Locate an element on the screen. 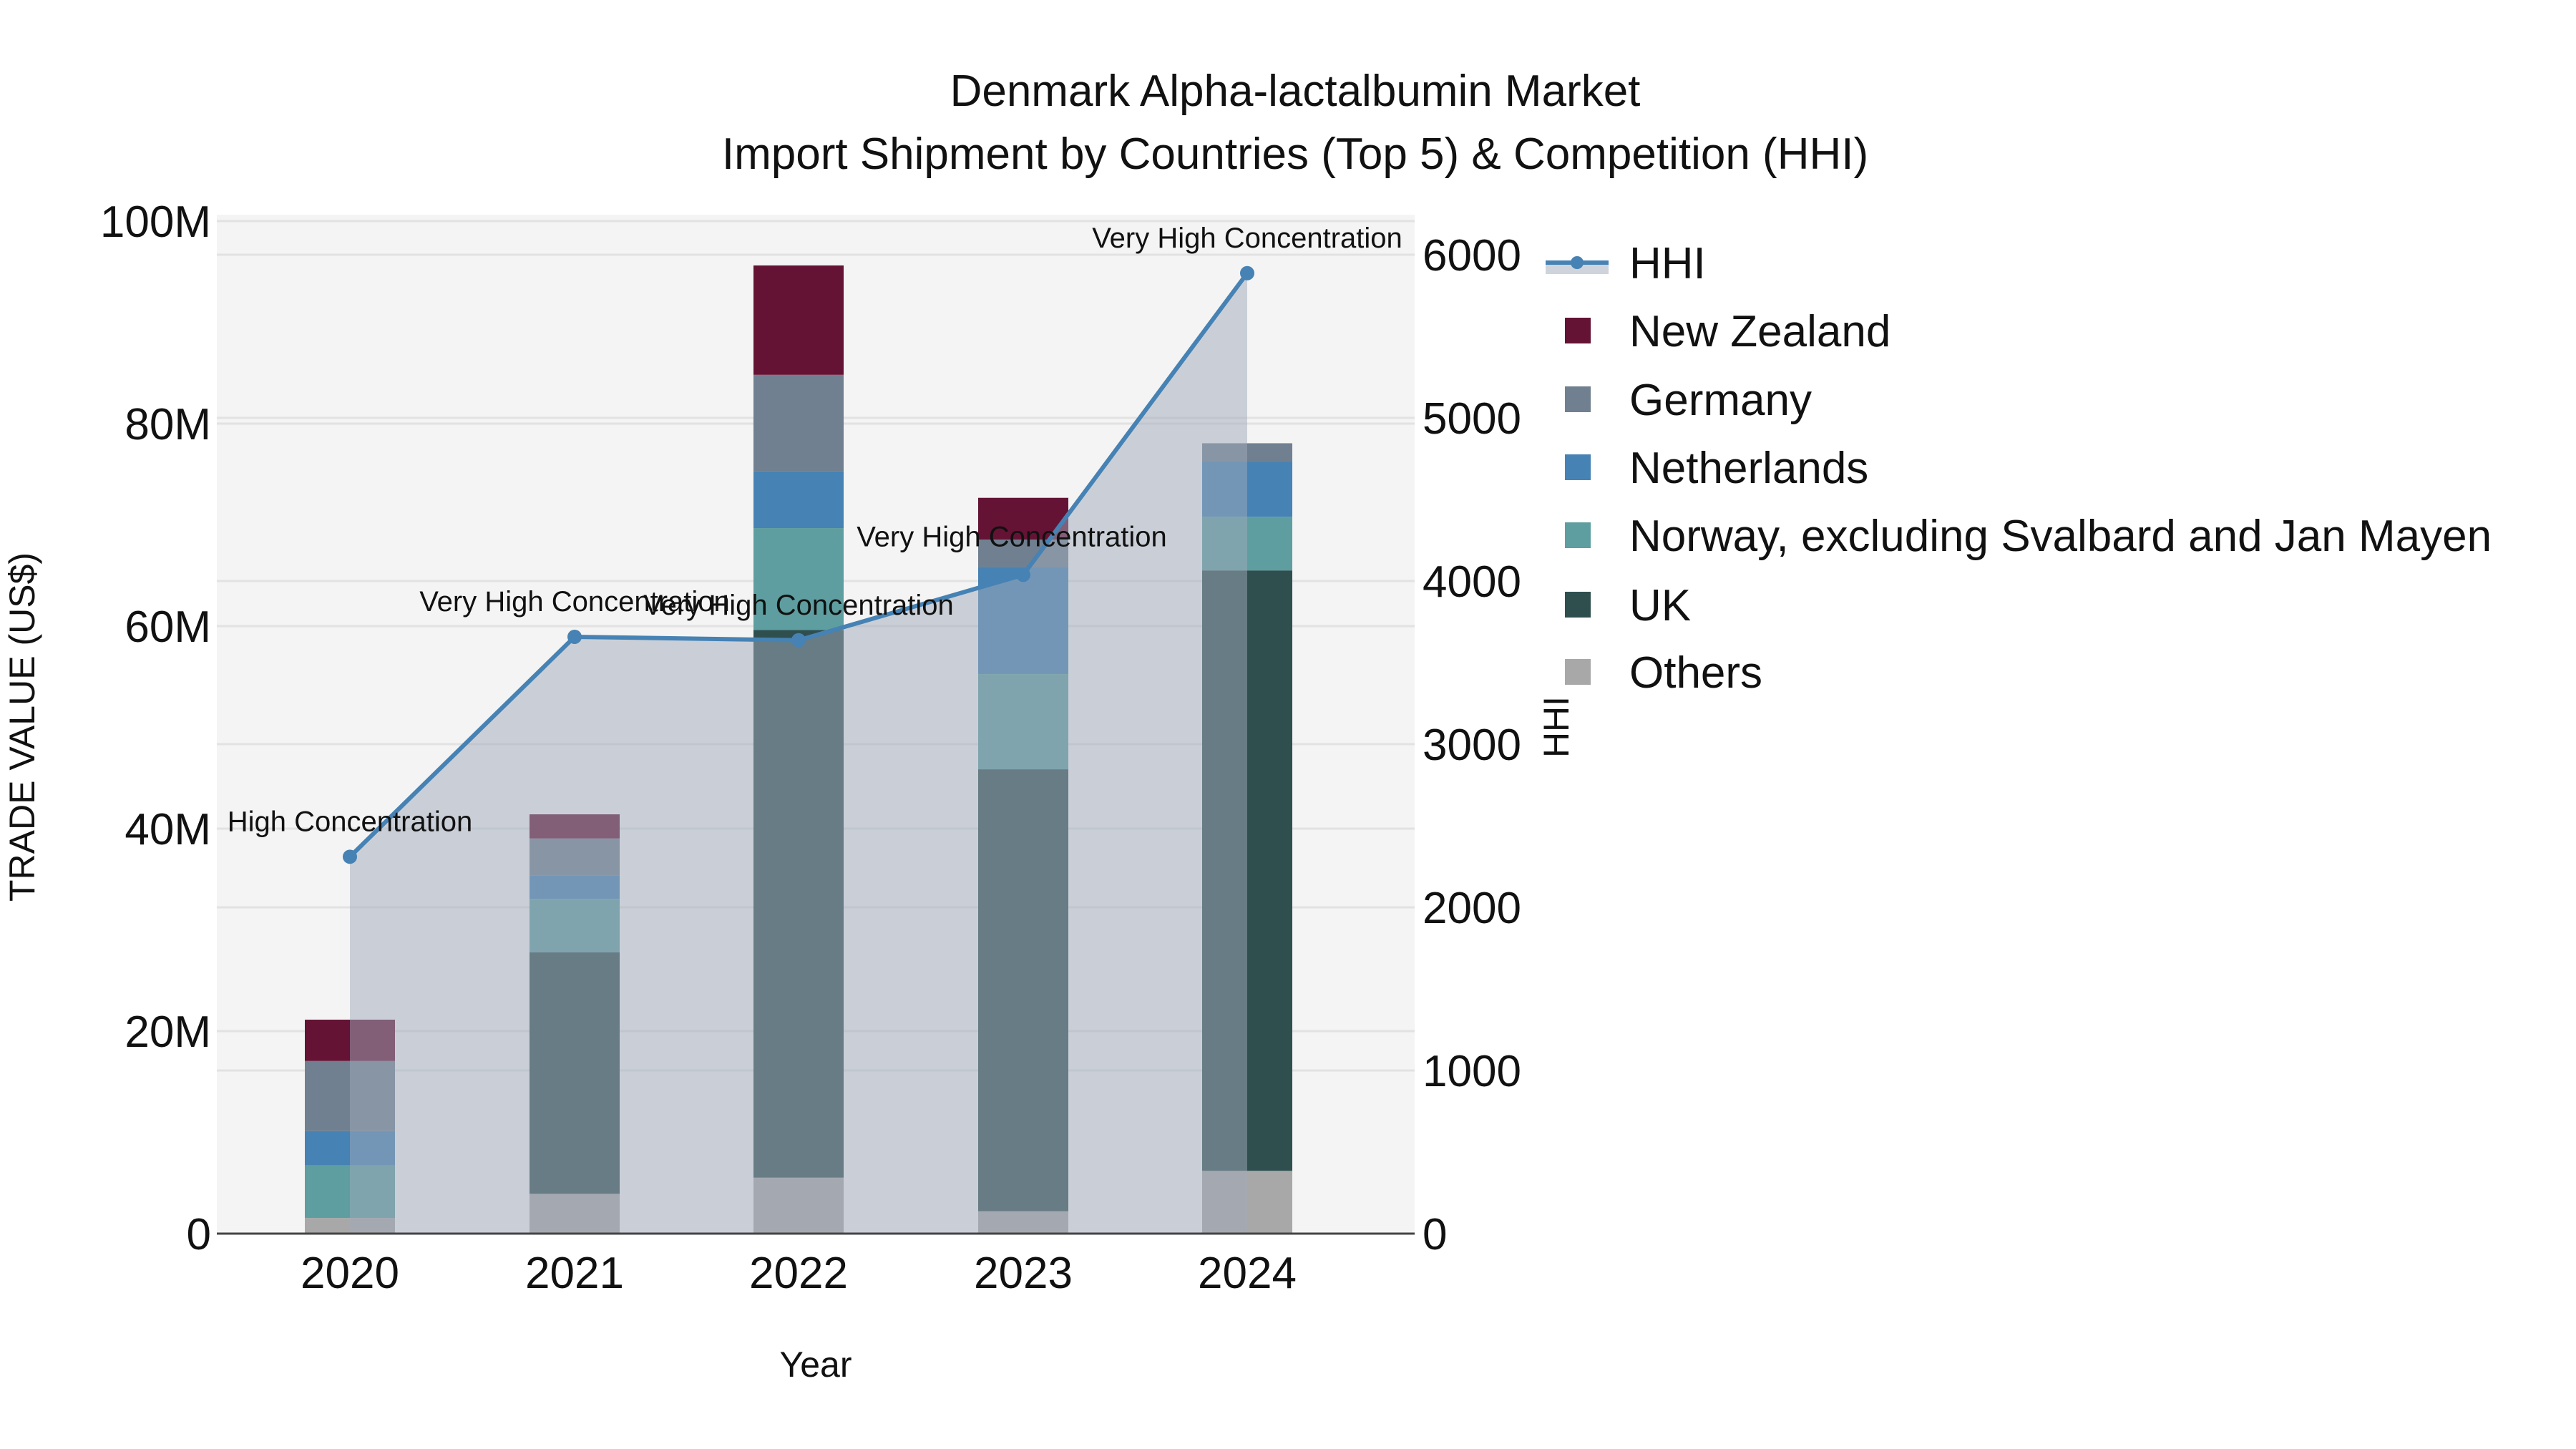 Image resolution: width=2576 pixels, height=1449 pixels. legend-item: UK is located at coordinates (1628, 605).